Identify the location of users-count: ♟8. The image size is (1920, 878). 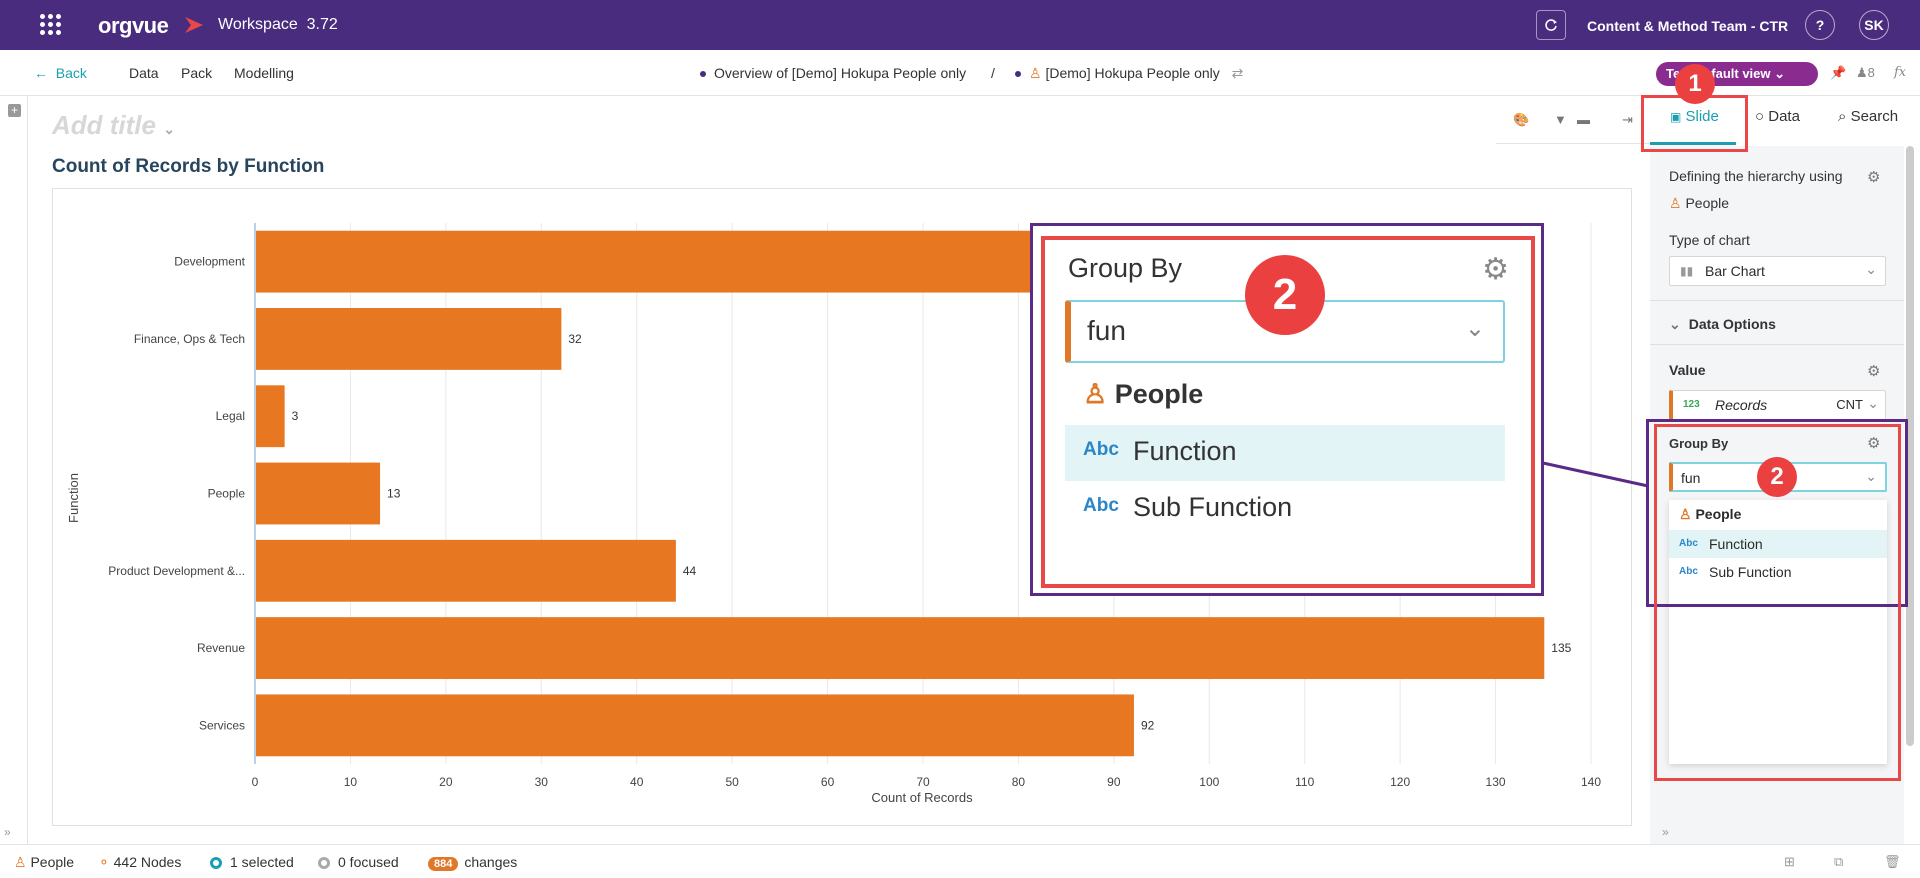
(1865, 73).